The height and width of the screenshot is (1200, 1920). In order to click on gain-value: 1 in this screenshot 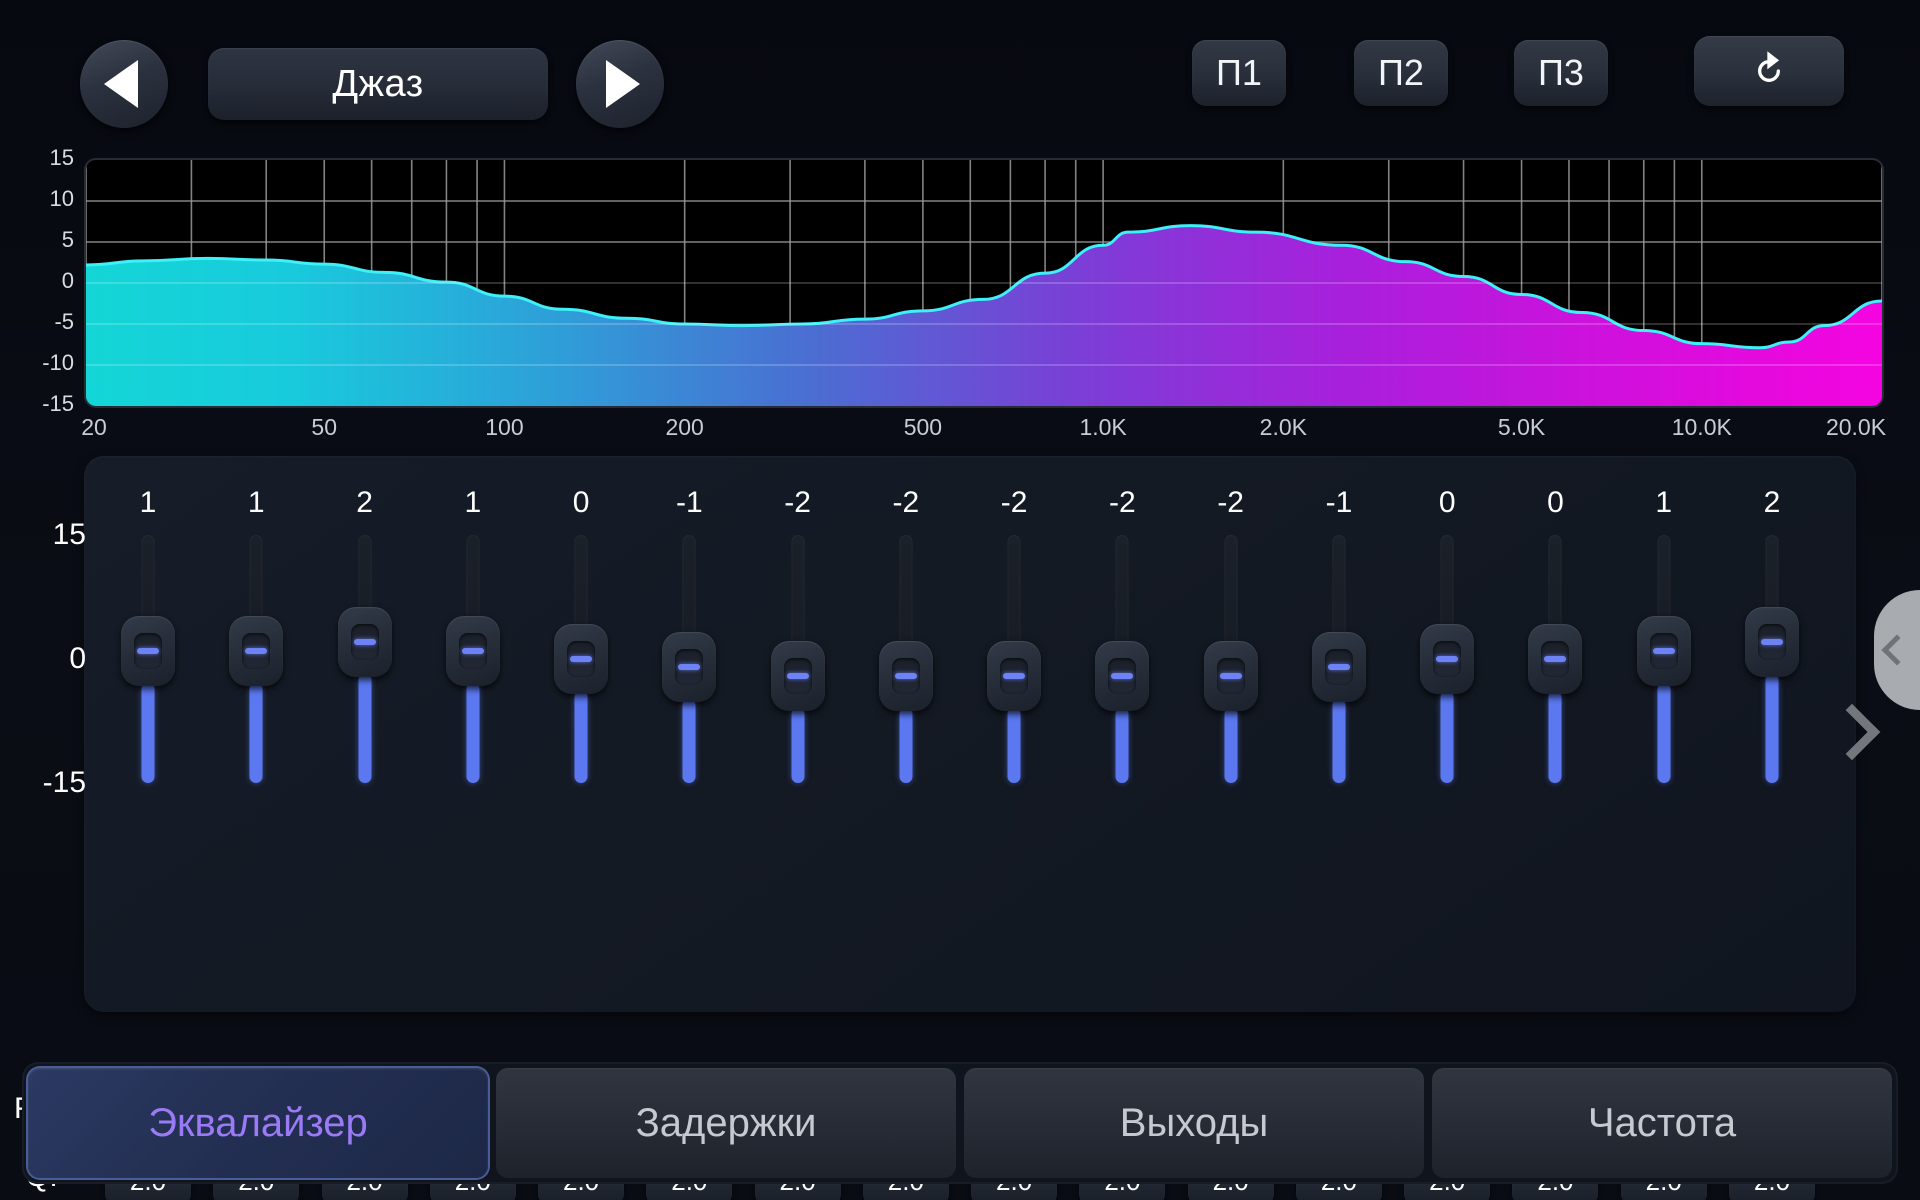, I will do `click(256, 502)`.